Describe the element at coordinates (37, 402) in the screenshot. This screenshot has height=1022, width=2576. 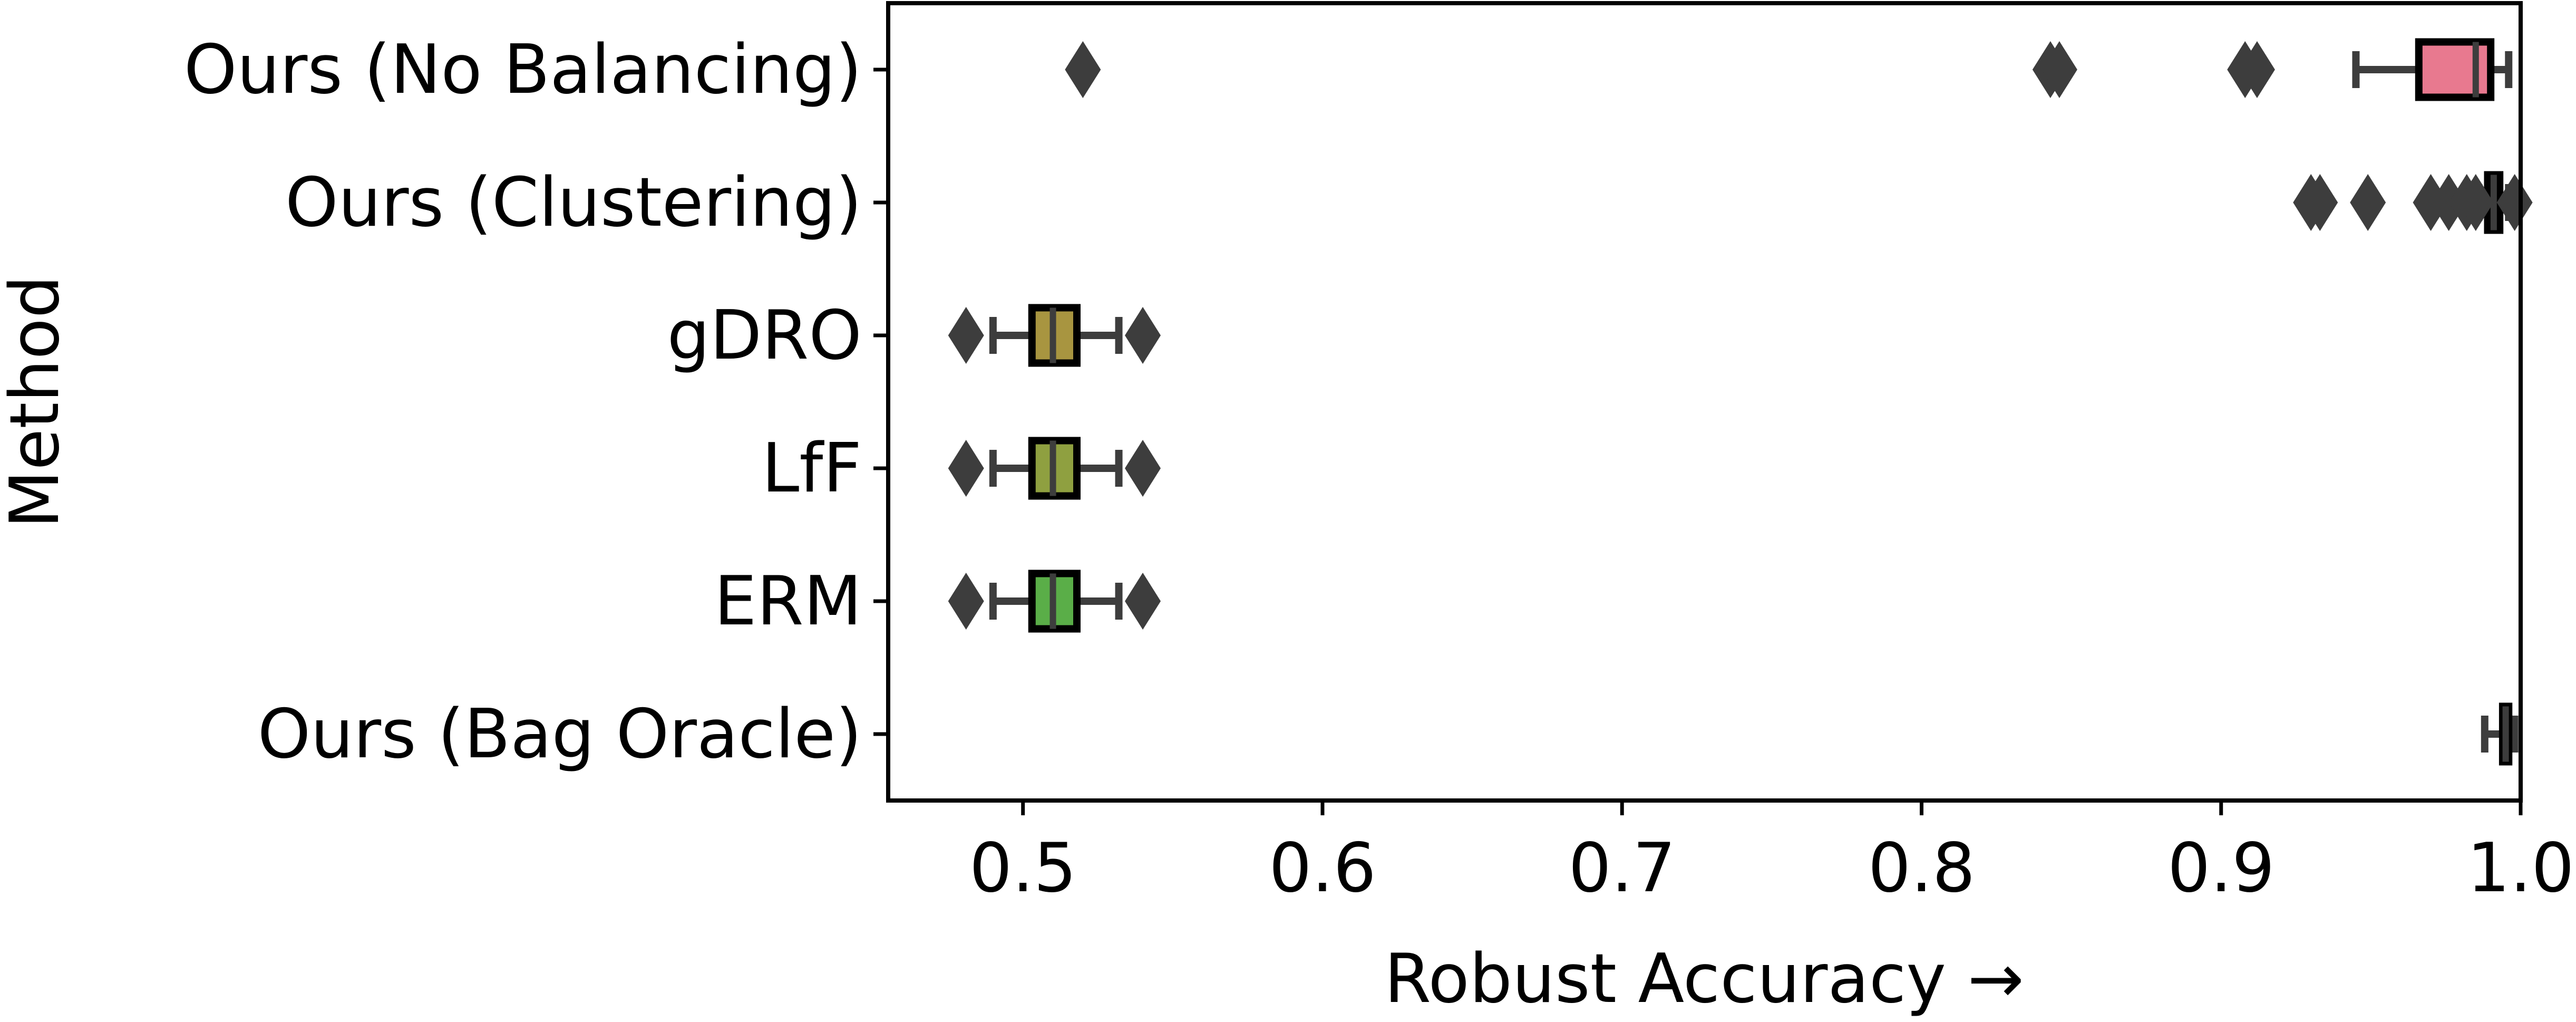
I see `y-axis-label: Method` at that location.